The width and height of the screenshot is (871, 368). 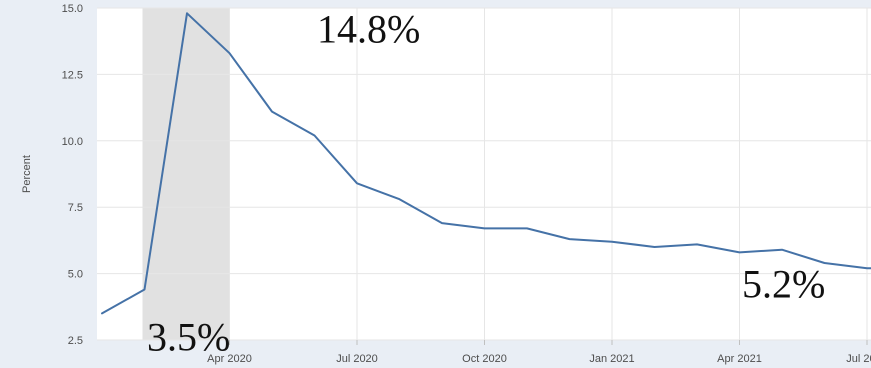 What do you see at coordinates (186, 174) in the screenshot?
I see `recession-shading` at bounding box center [186, 174].